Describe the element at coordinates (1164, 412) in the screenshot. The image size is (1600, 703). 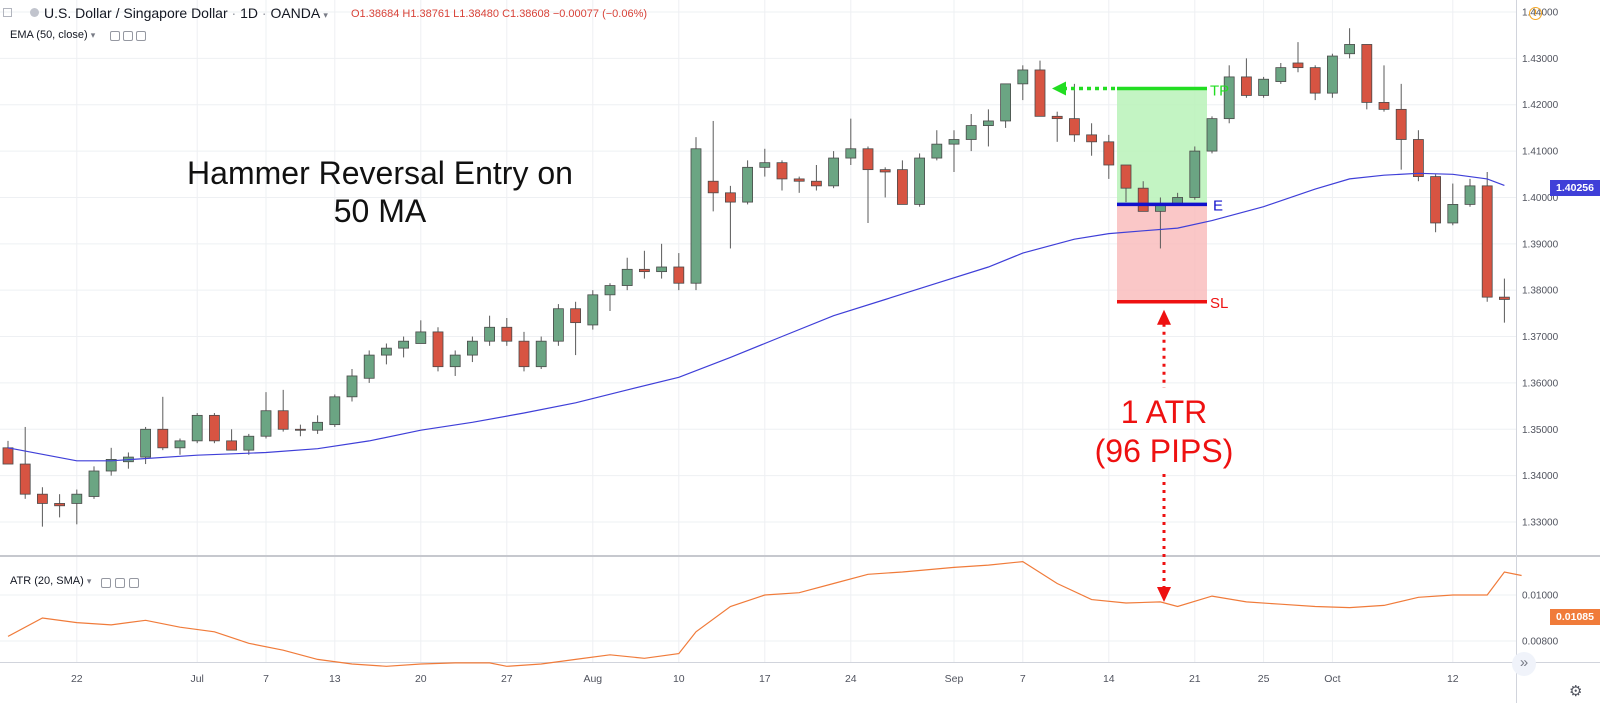
I see `atr-annotation-line1: 1 ATR` at that location.